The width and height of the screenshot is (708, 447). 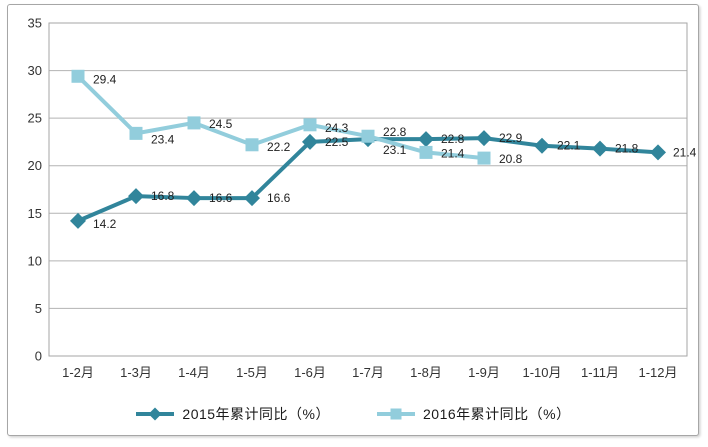 What do you see at coordinates (35, 260) in the screenshot?
I see `y-axis-tick-label: 10` at bounding box center [35, 260].